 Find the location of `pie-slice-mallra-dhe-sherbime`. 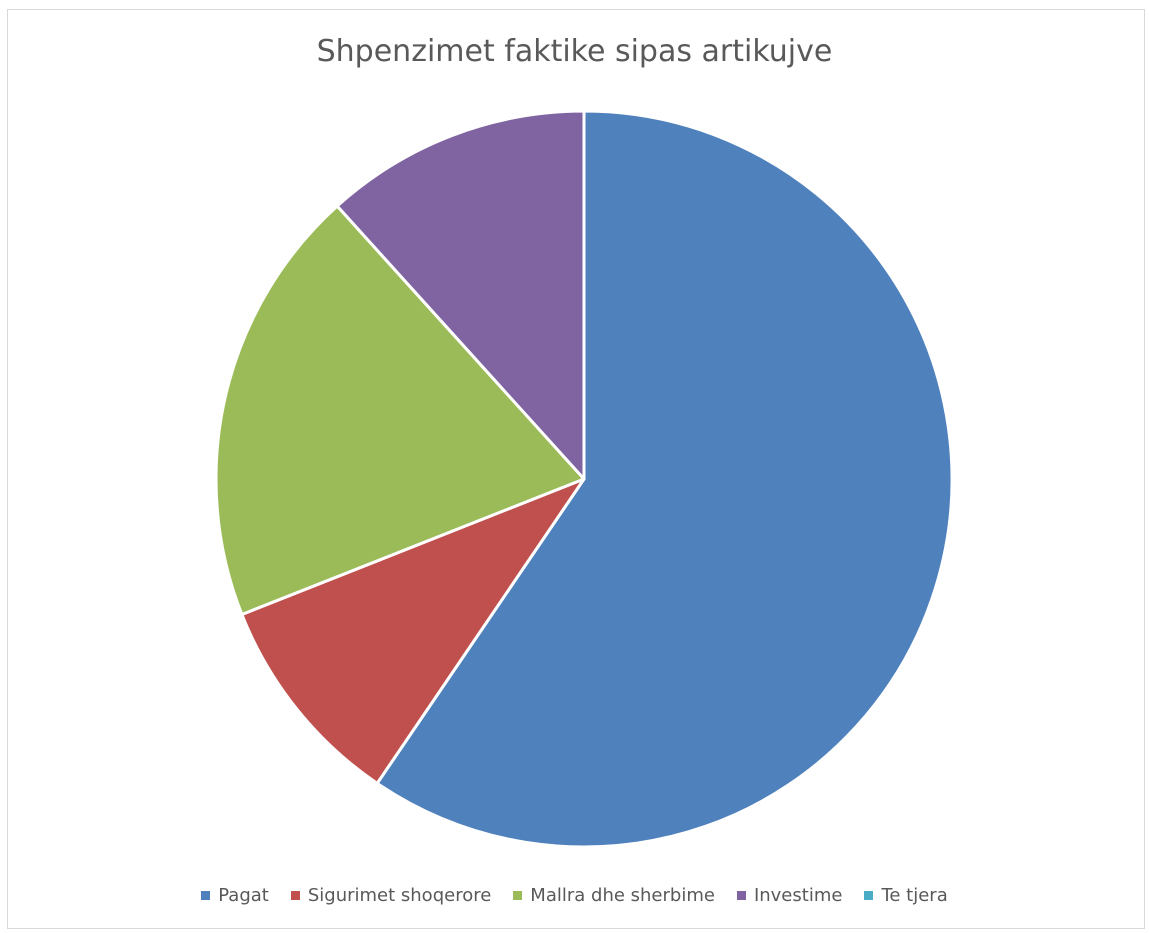

pie-slice-mallra-dhe-sherbime is located at coordinates (400, 410).